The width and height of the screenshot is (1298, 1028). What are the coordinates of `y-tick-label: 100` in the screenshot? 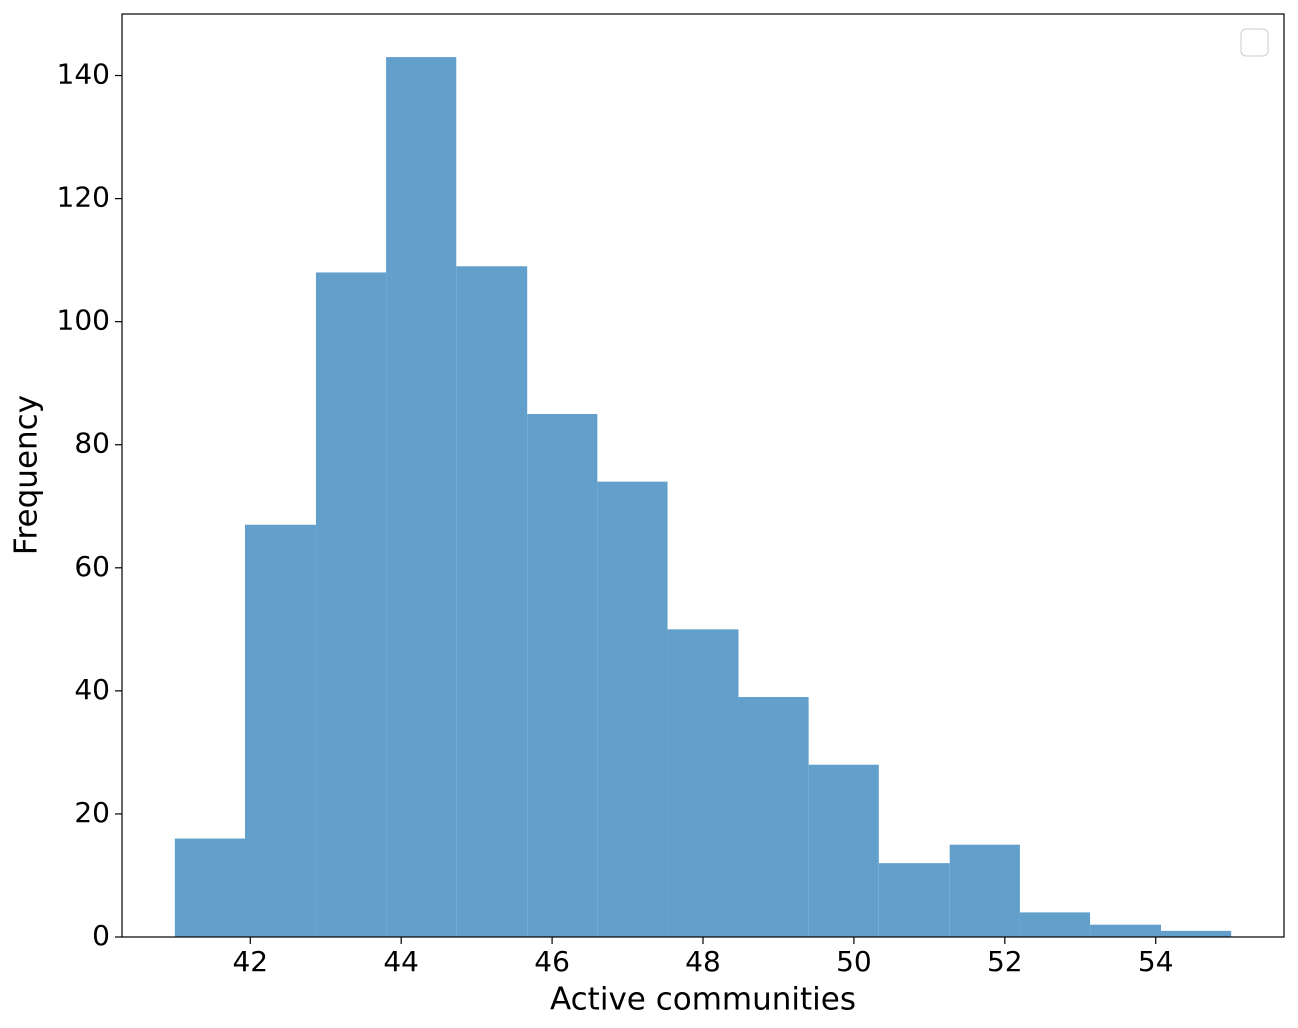 It's located at (83, 320).